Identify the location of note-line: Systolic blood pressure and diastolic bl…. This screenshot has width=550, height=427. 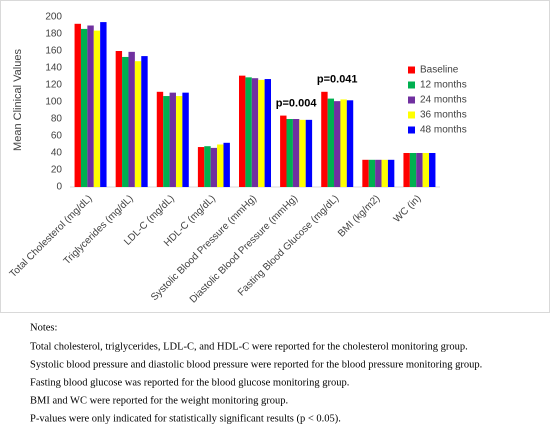
(256, 364).